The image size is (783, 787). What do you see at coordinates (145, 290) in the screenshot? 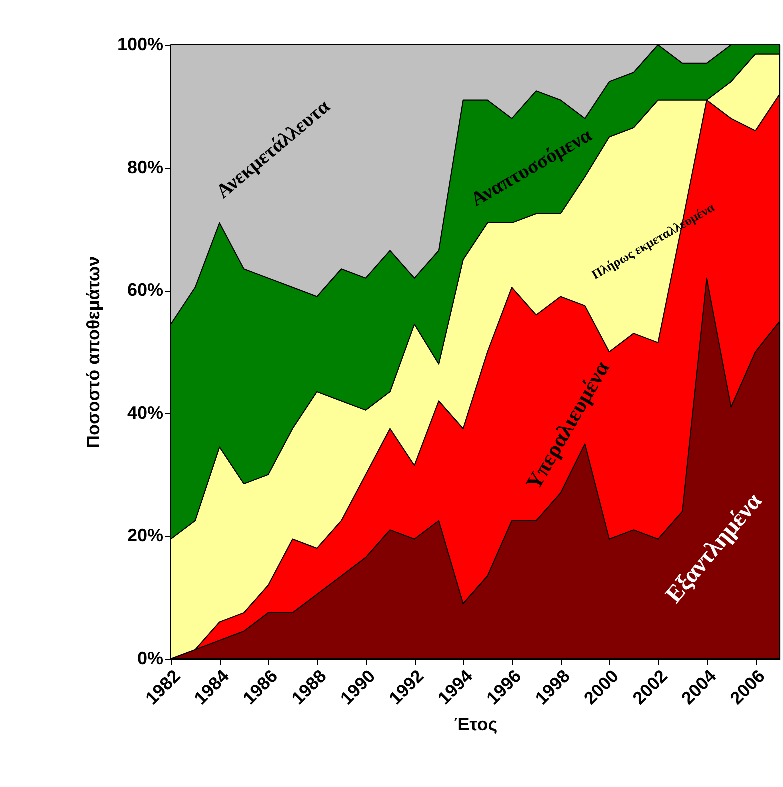
I see `y-tick-label: 60%` at bounding box center [145, 290].